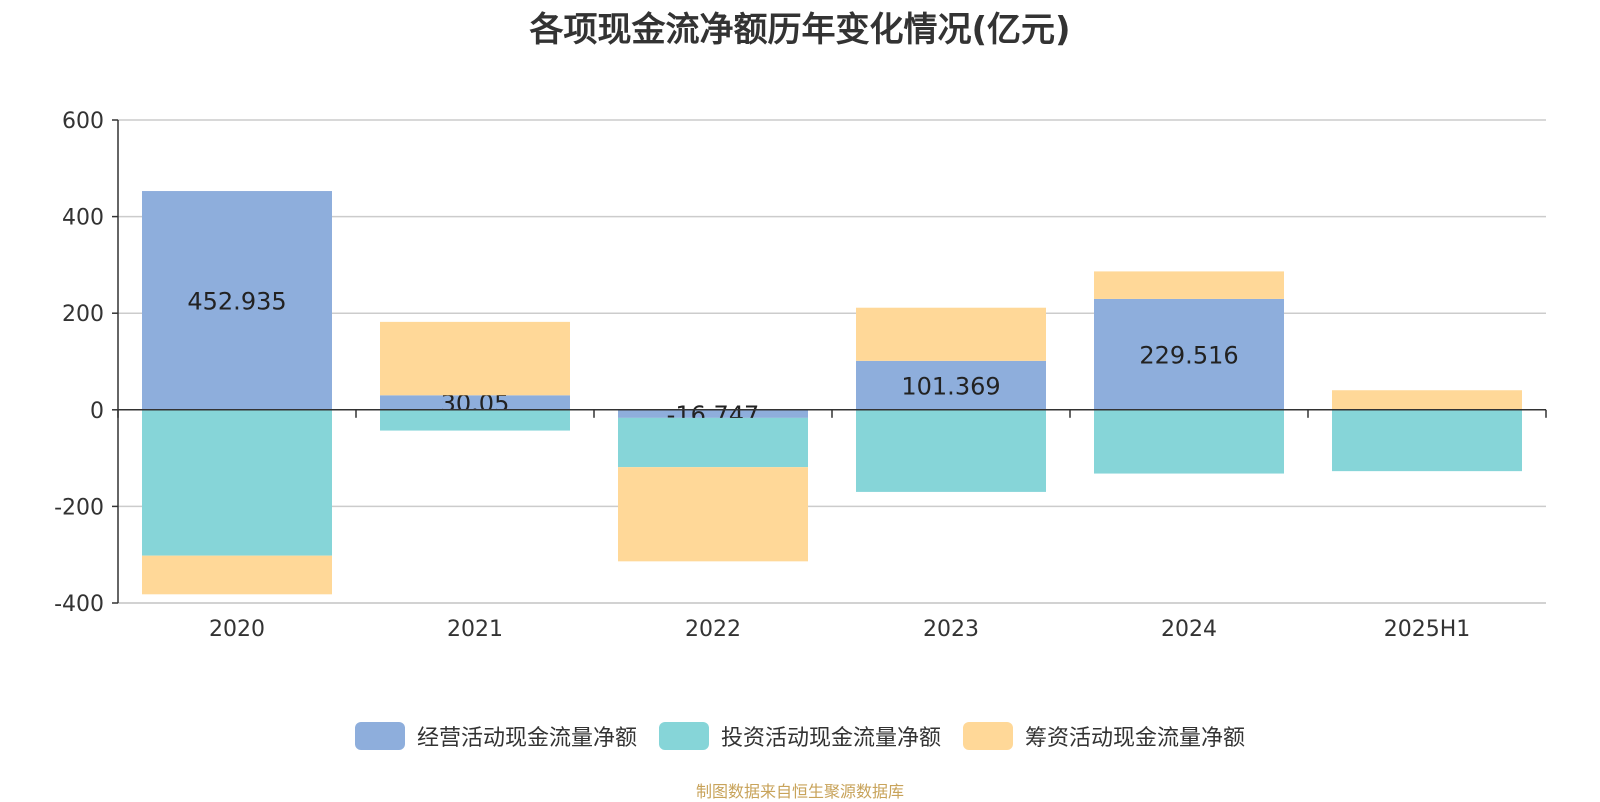 This screenshot has width=1600, height=802. What do you see at coordinates (97, 411) in the screenshot?
I see `y-tick-label: 0` at bounding box center [97, 411].